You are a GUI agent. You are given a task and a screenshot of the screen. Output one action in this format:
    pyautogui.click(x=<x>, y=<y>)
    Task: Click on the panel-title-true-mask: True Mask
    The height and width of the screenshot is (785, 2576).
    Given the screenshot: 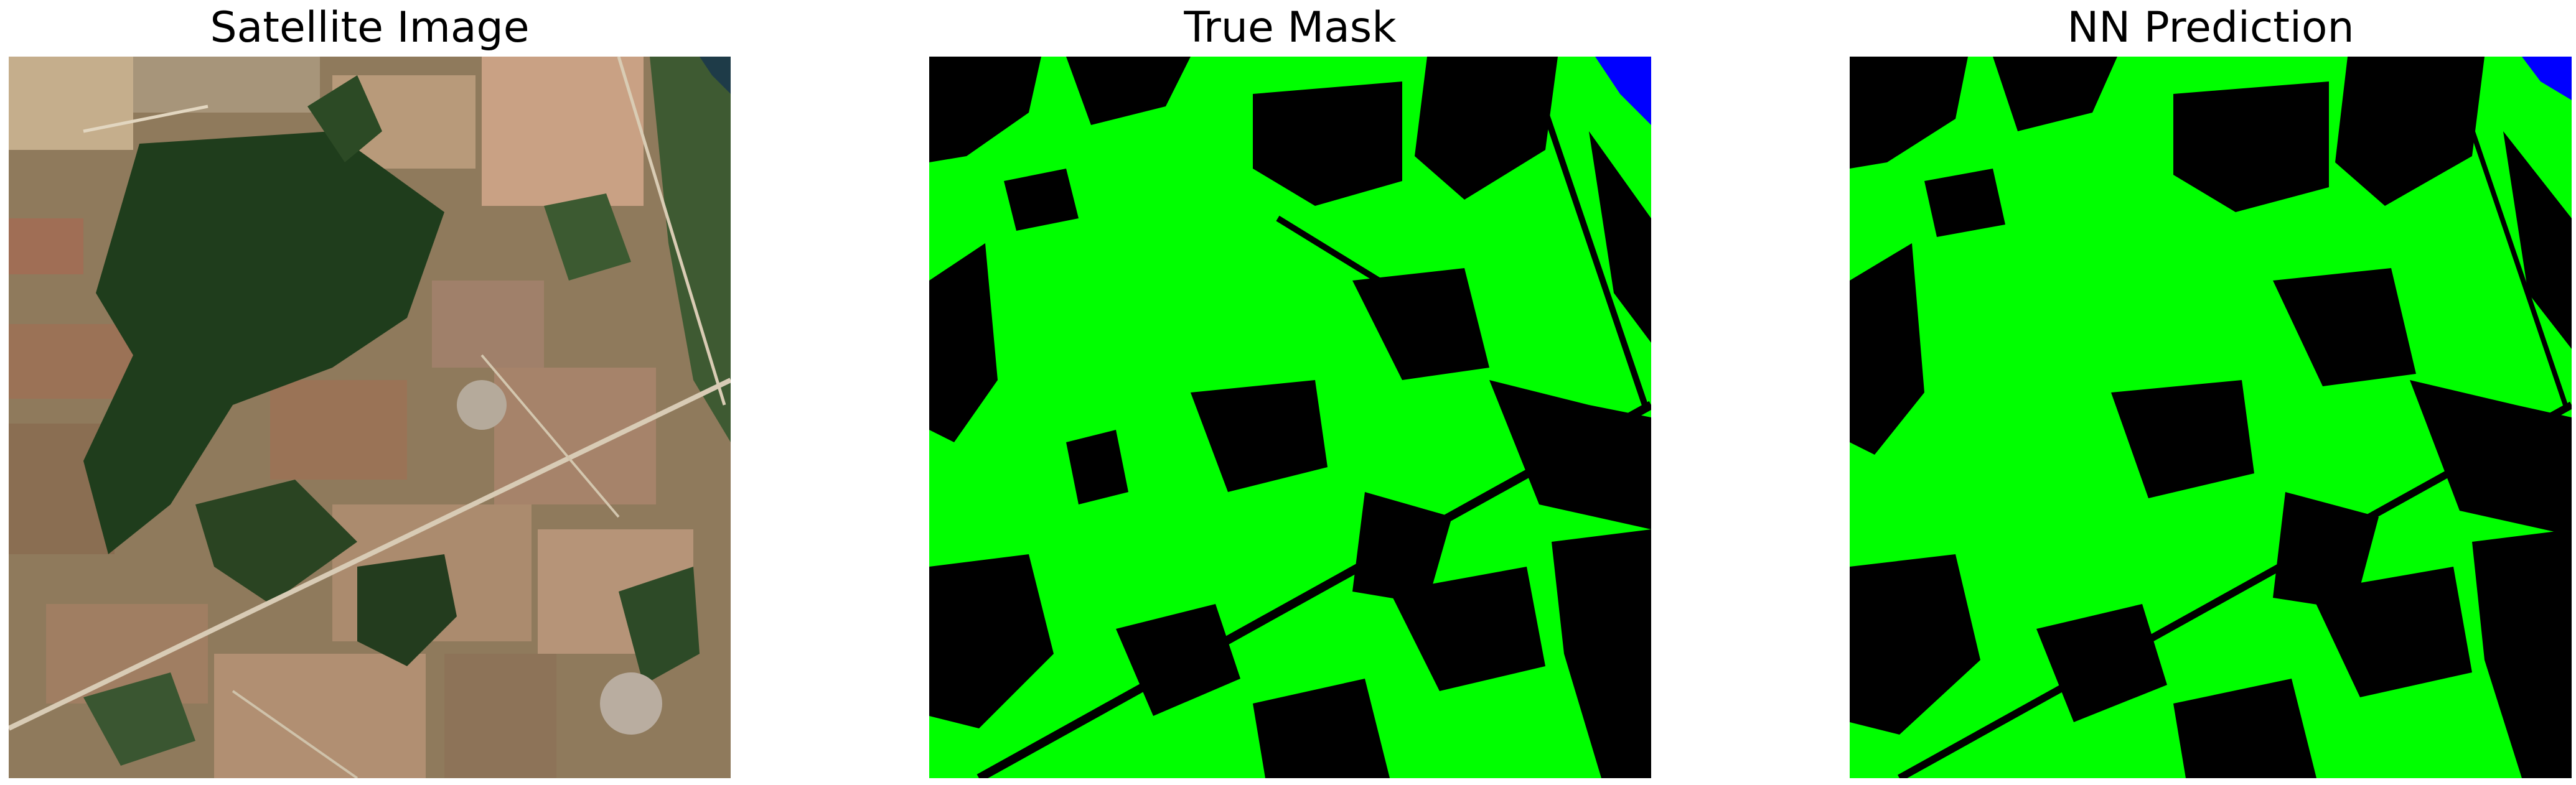 What is the action you would take?
    pyautogui.click(x=1290, y=27)
    